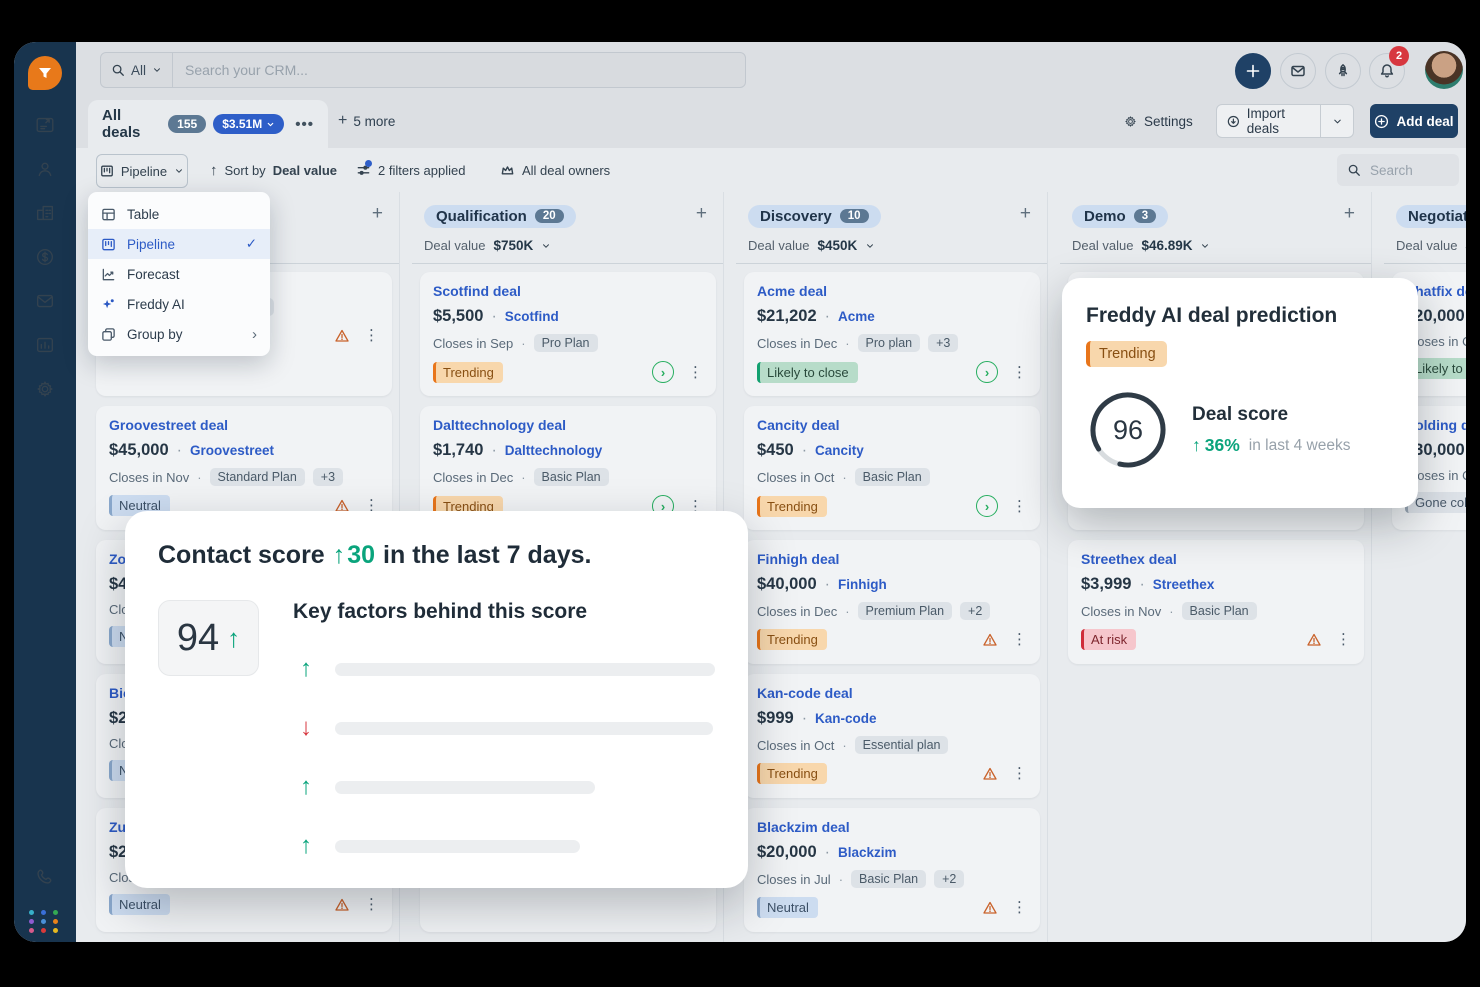 Image resolution: width=1480 pixels, height=987 pixels. I want to click on user-avatar, so click(1444, 70).